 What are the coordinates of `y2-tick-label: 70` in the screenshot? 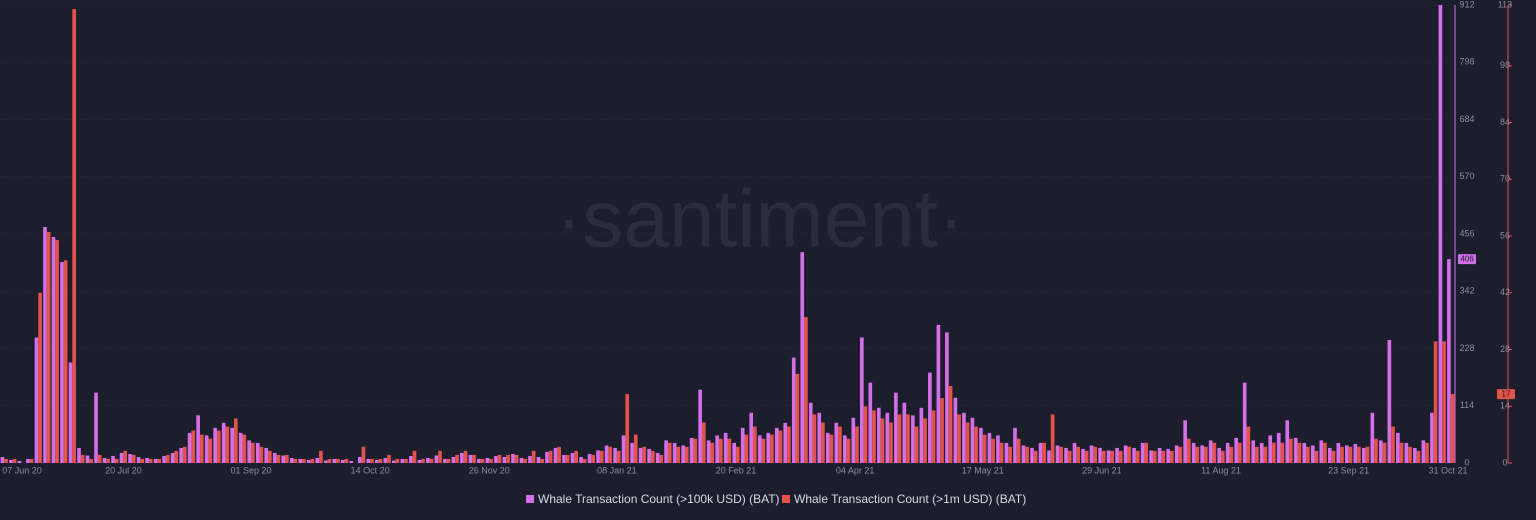 It's located at (1505, 179).